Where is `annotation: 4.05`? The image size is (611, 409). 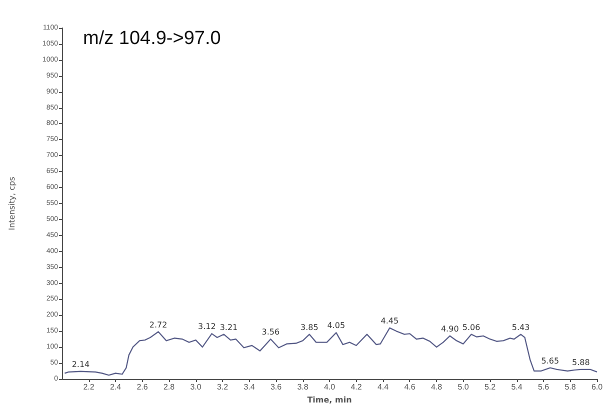 annotation: 4.05 is located at coordinates (336, 325).